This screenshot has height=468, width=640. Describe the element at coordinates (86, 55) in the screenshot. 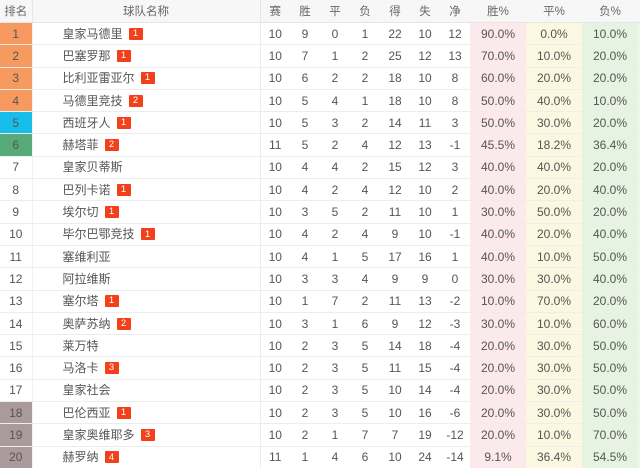

I see `team-name: 巴塞罗那` at that location.